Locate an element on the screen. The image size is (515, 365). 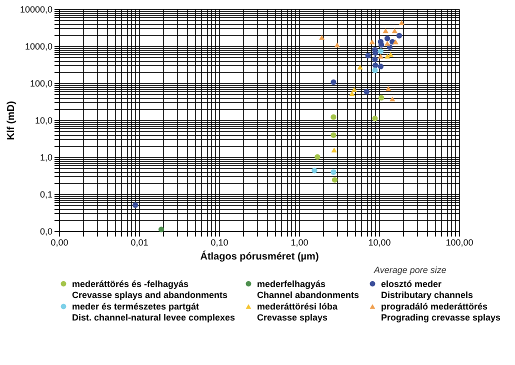
x-tick-label: 100,00 is located at coordinates (460, 243).